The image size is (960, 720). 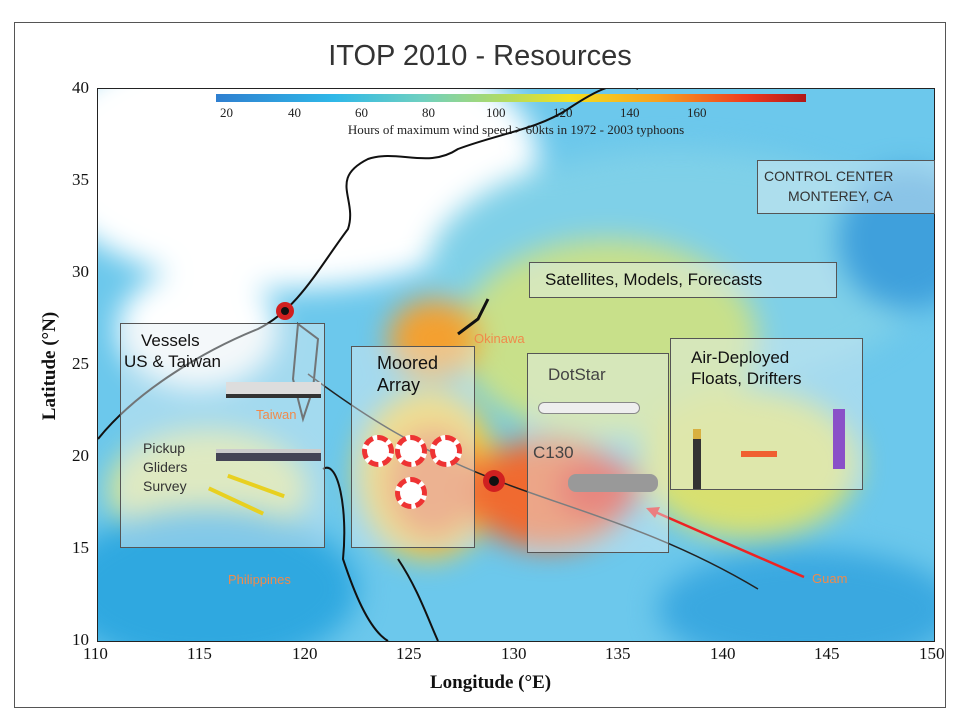 What do you see at coordinates (294, 112) in the screenshot?
I see `colorbar-tick: 40` at bounding box center [294, 112].